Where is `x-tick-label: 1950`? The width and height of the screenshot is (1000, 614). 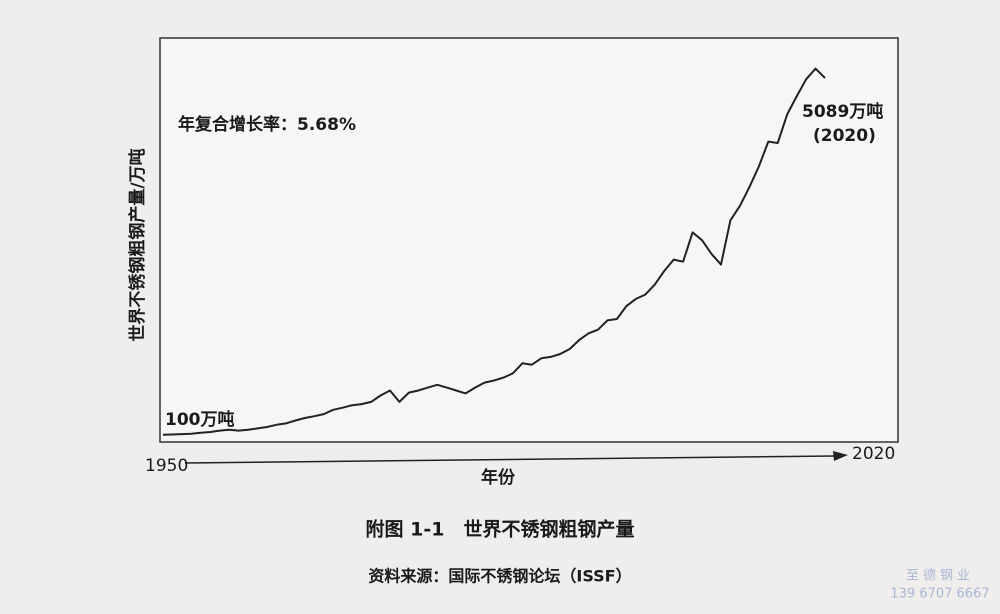 x-tick-label: 1950 is located at coordinates (166, 466).